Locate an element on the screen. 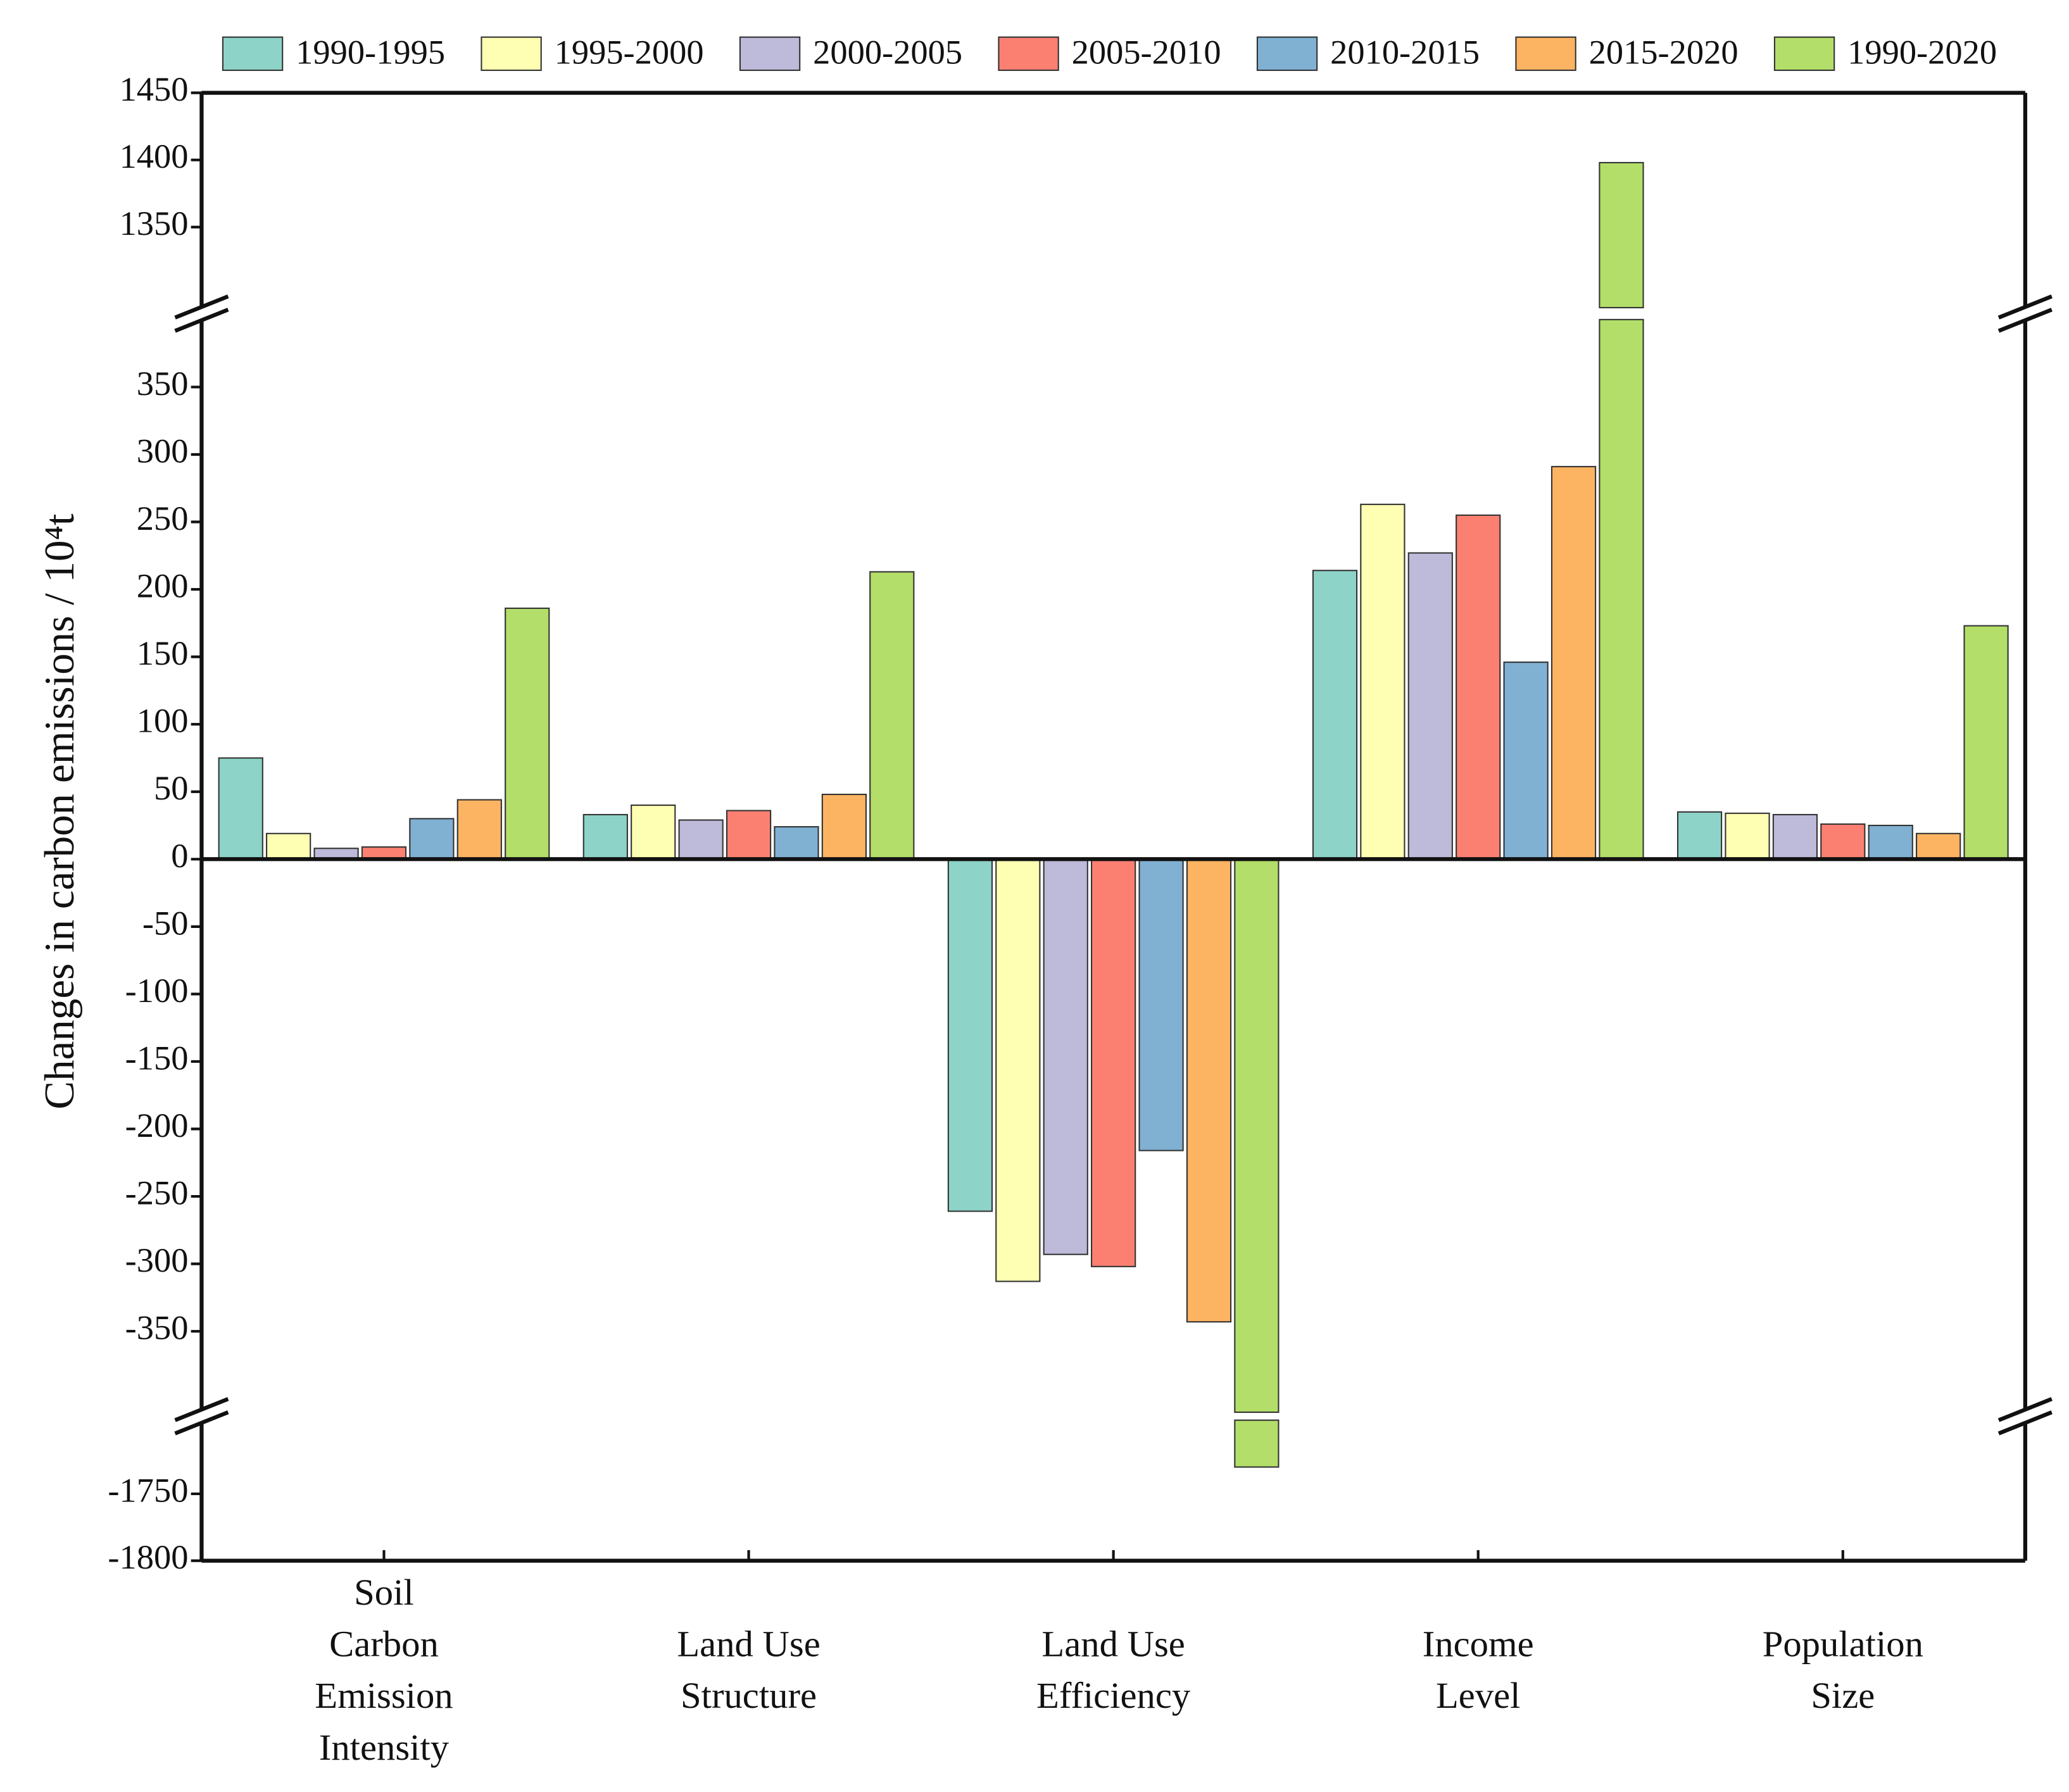  y-tick-label: 1400 is located at coordinates (154, 156).